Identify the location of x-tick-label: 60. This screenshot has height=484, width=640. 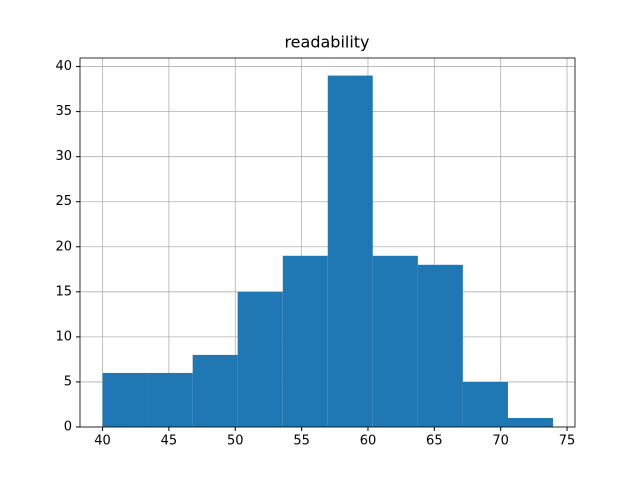
(368, 441).